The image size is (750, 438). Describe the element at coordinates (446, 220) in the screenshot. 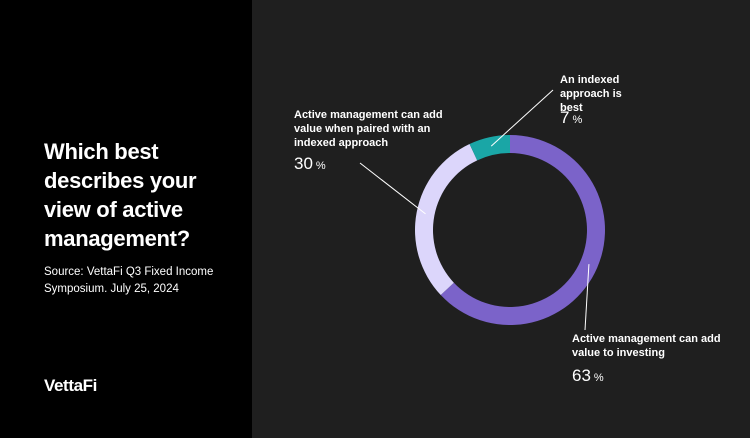

I see `slice-active-paired` at that location.